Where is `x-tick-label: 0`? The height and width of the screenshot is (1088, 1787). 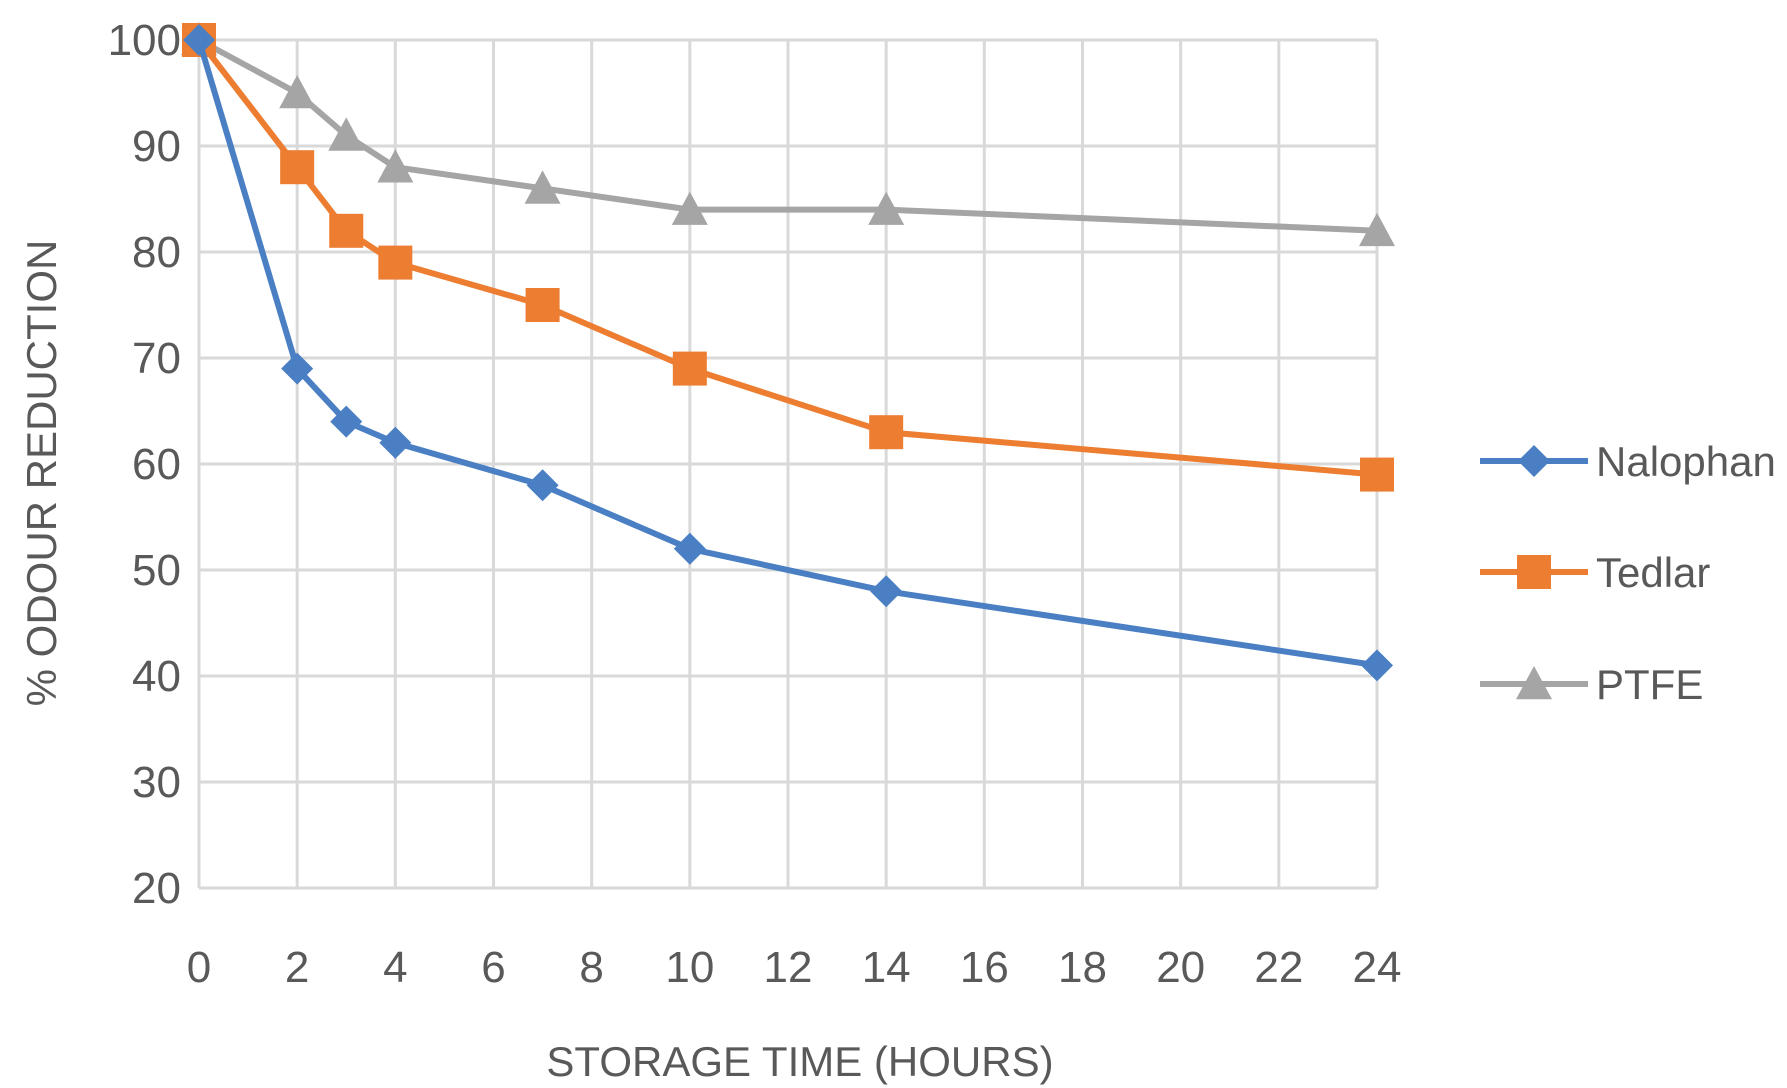 x-tick-label: 0 is located at coordinates (199, 967).